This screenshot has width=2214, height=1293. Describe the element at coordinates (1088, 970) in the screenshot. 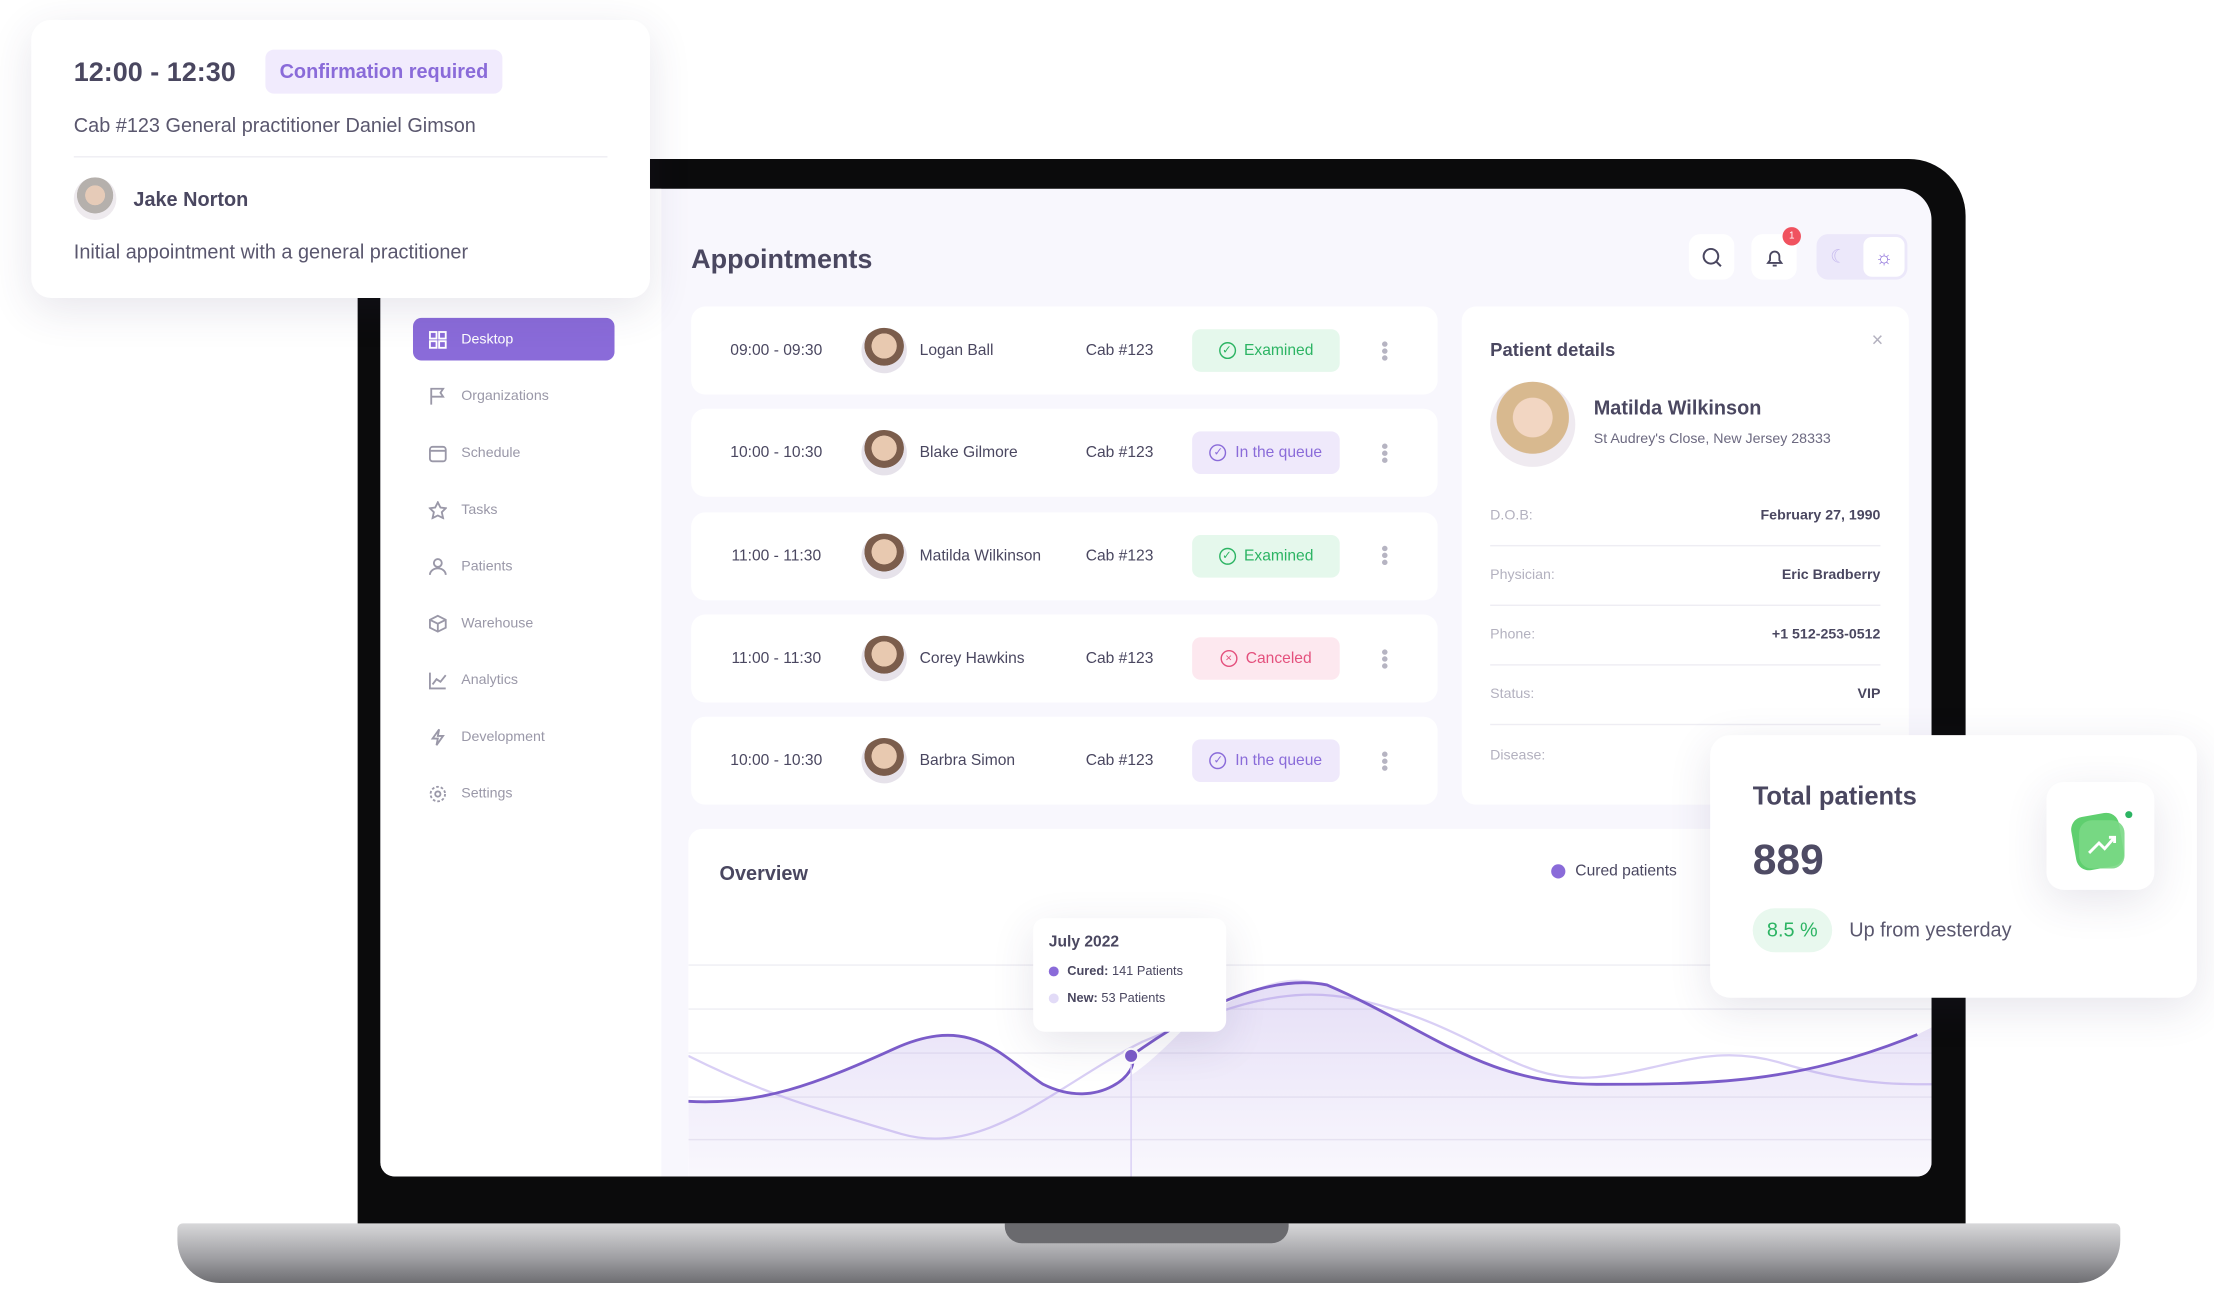

I see `tooltip-cured-label: Cured:` at that location.